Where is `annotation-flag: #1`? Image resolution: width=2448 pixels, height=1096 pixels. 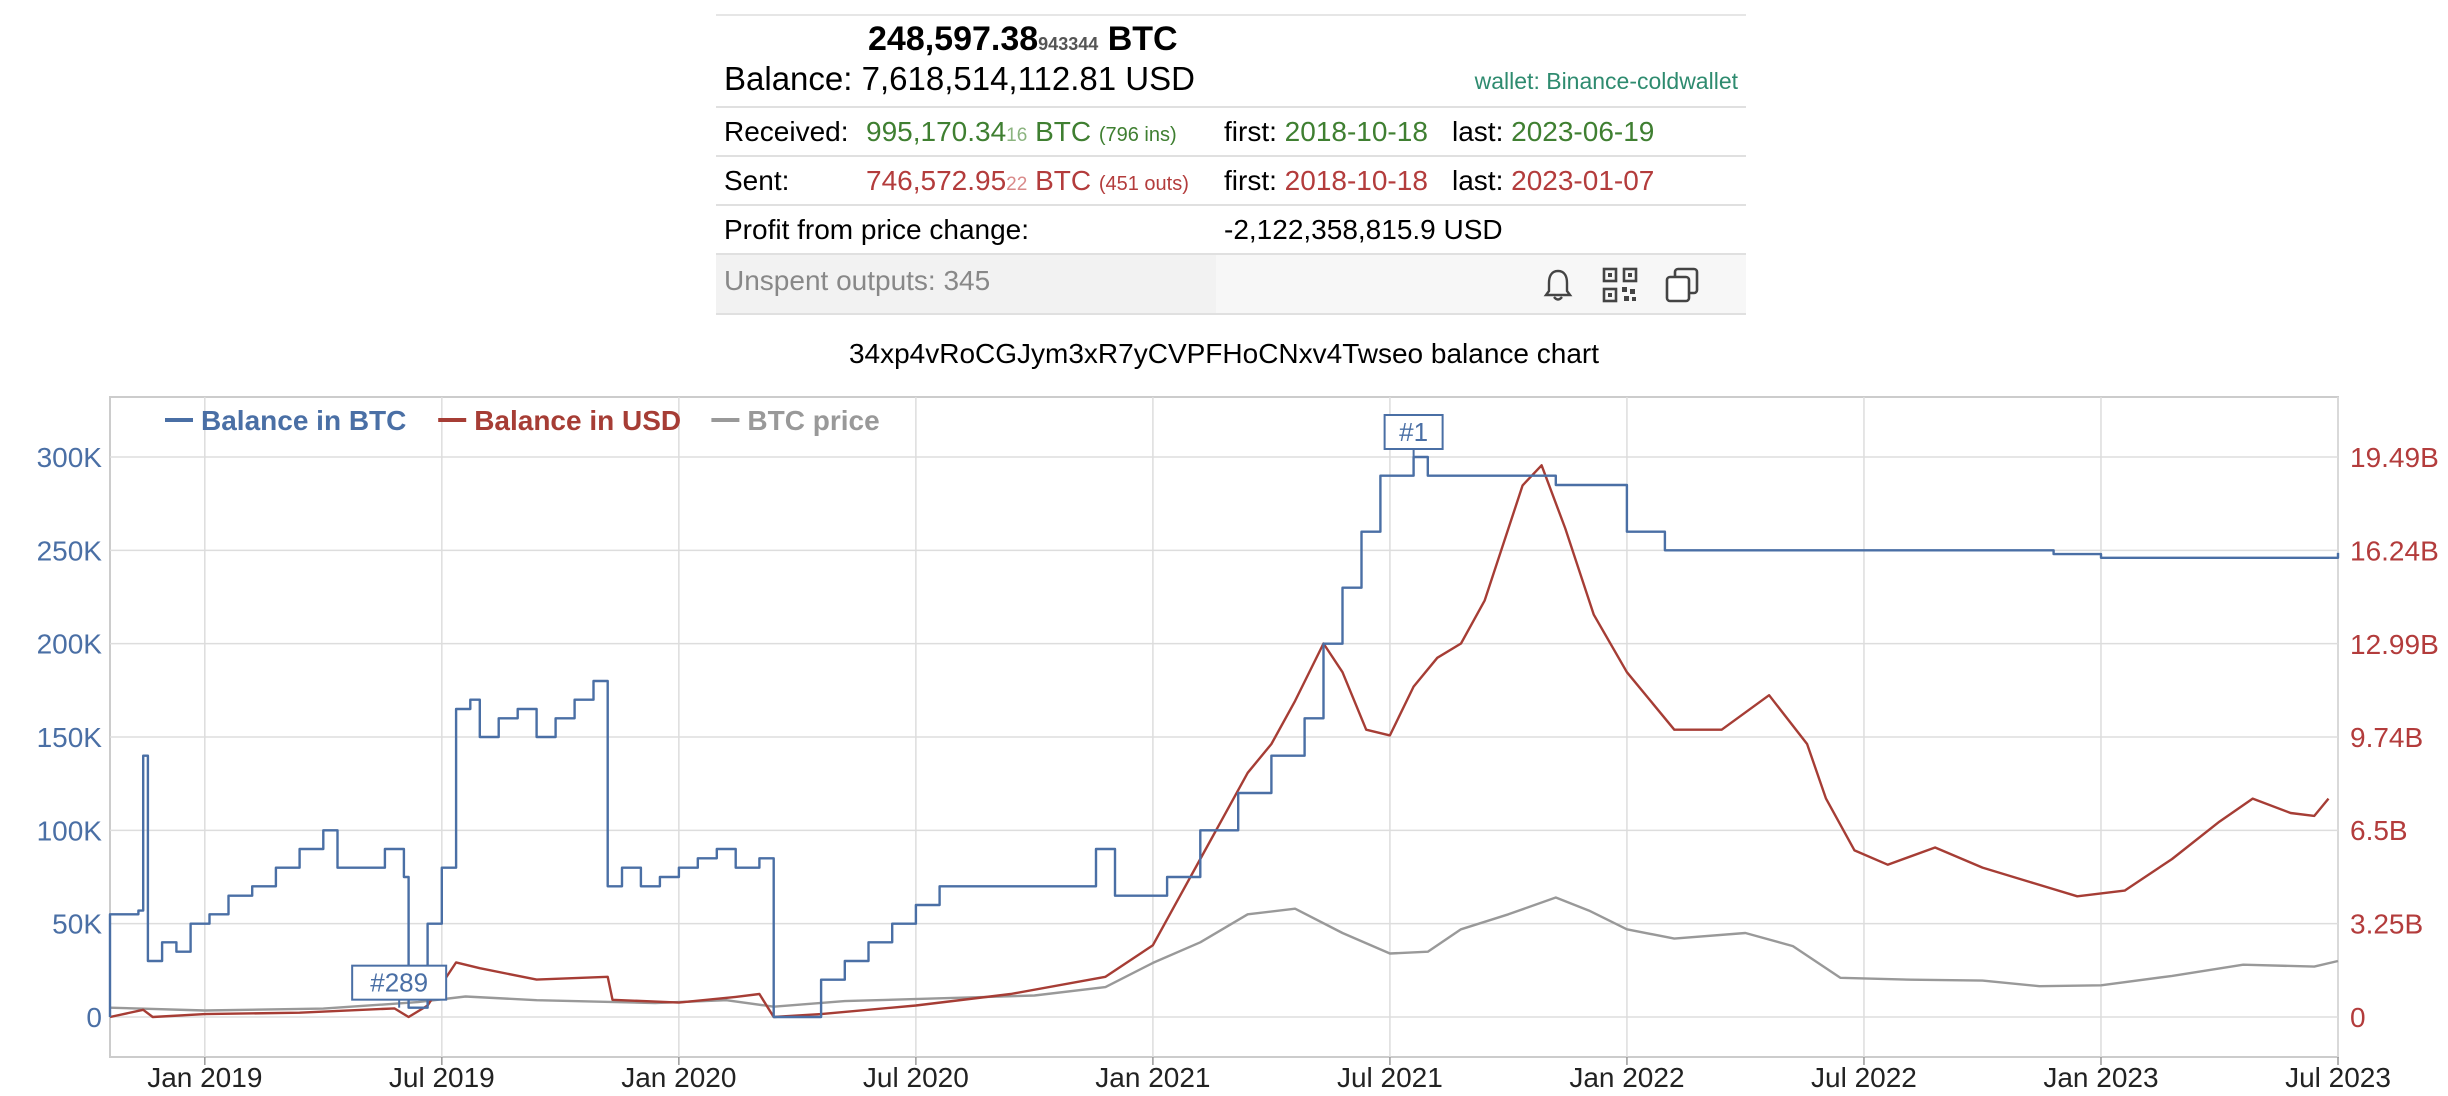 annotation-flag: #1 is located at coordinates (1413, 435).